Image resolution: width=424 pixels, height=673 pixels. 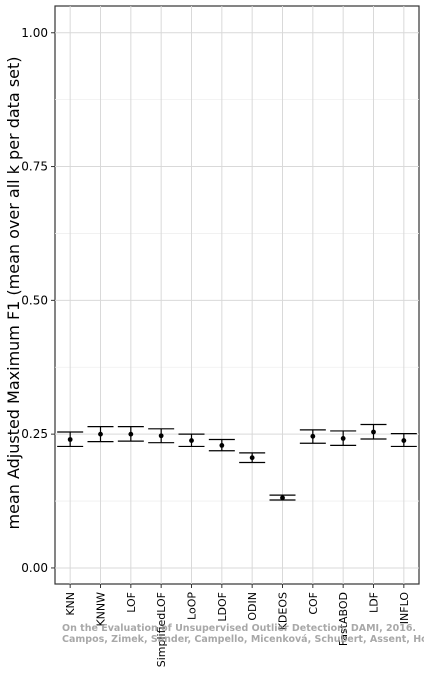 What do you see at coordinates (374, 602) in the screenshot?
I see `x-tick-label: LDF` at bounding box center [374, 602].